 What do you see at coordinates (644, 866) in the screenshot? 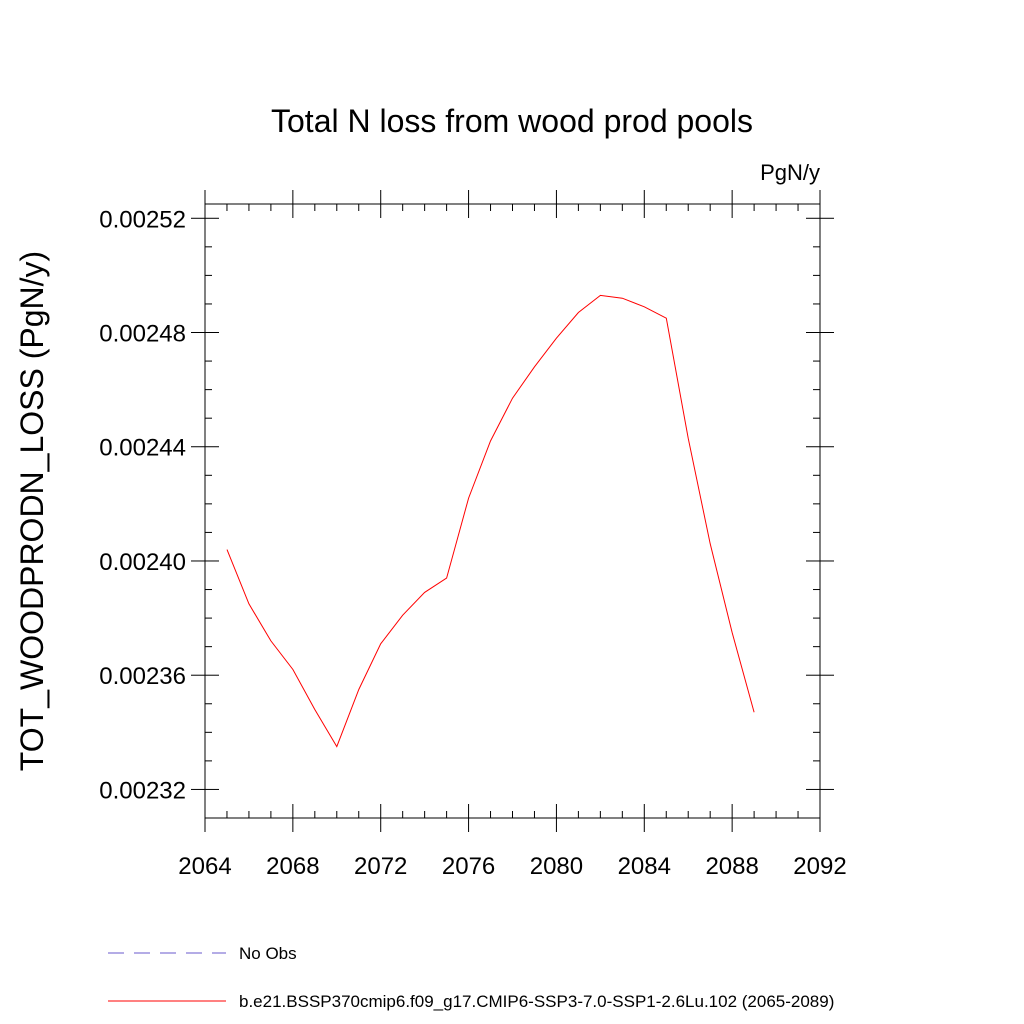
I see `x-tick-label: 2084` at bounding box center [644, 866].